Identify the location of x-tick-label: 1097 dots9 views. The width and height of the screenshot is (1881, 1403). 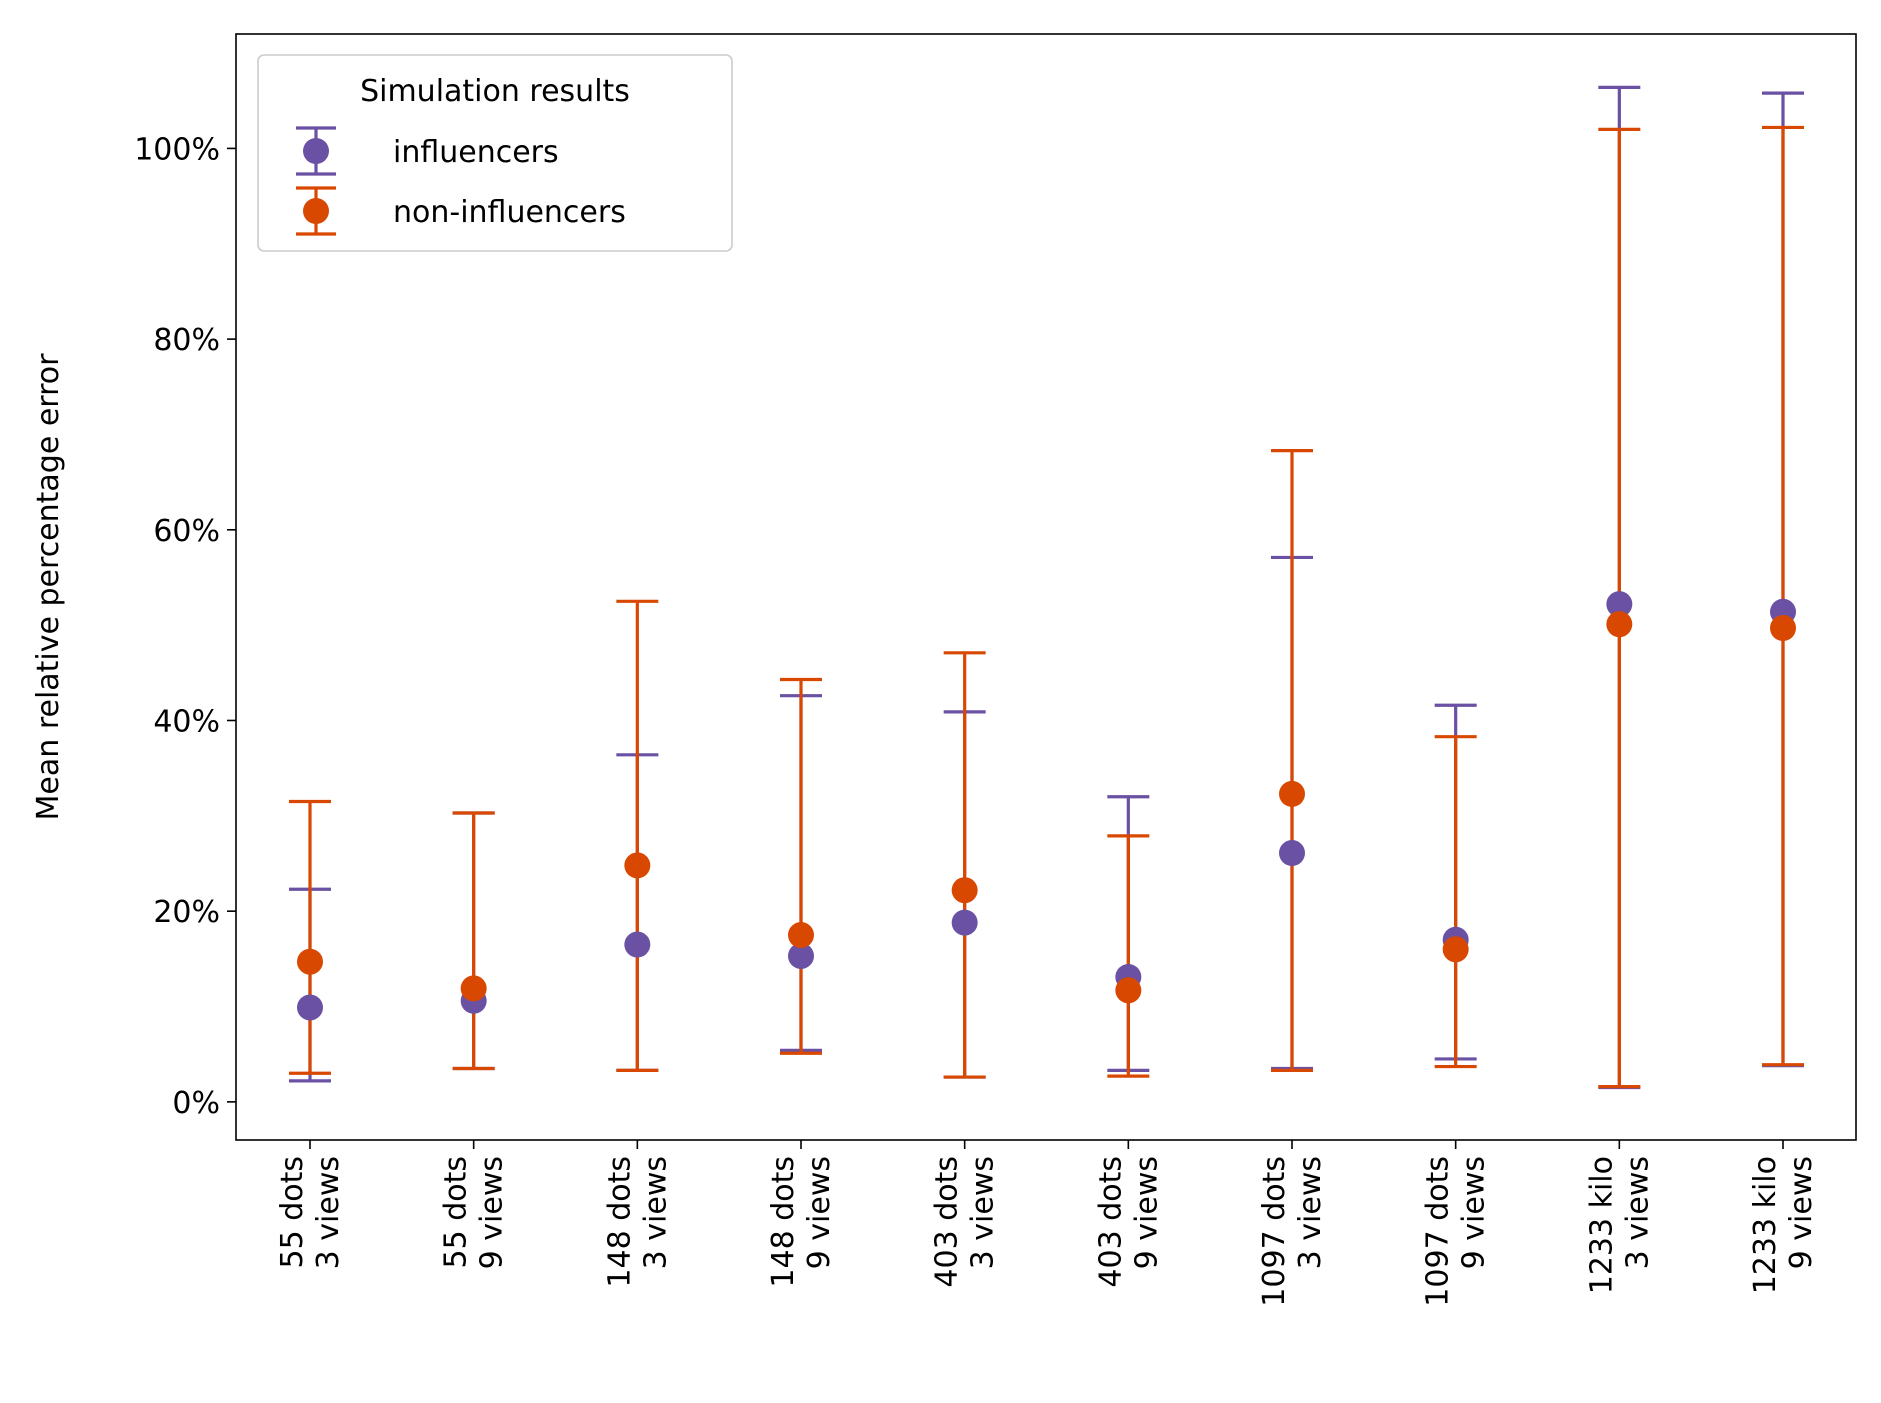
(1456, 1231).